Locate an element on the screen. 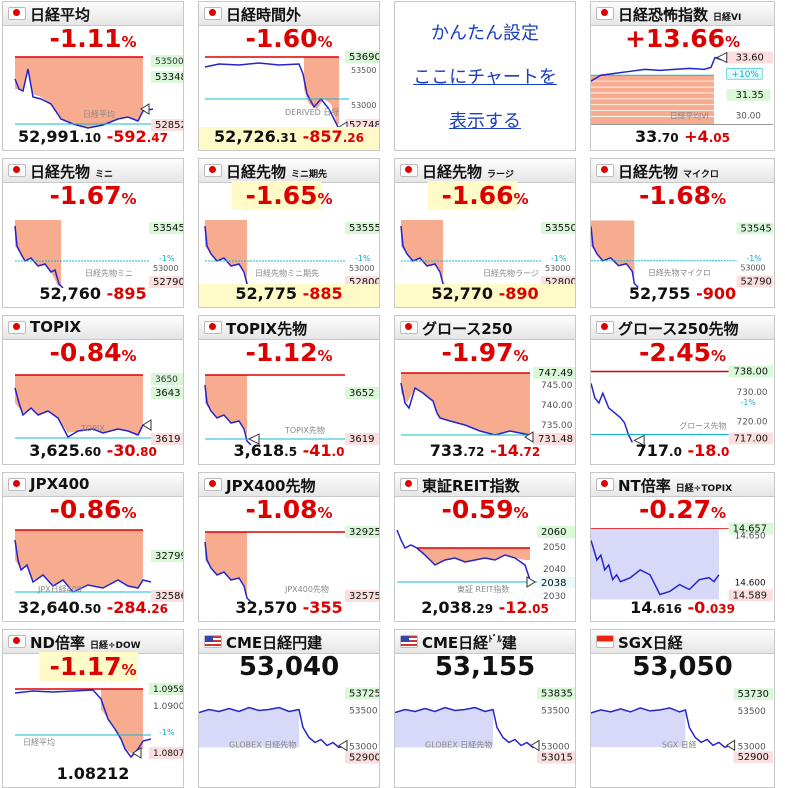 This screenshot has height=788, width=785. label-high: 53835 is located at coordinates (557, 694).